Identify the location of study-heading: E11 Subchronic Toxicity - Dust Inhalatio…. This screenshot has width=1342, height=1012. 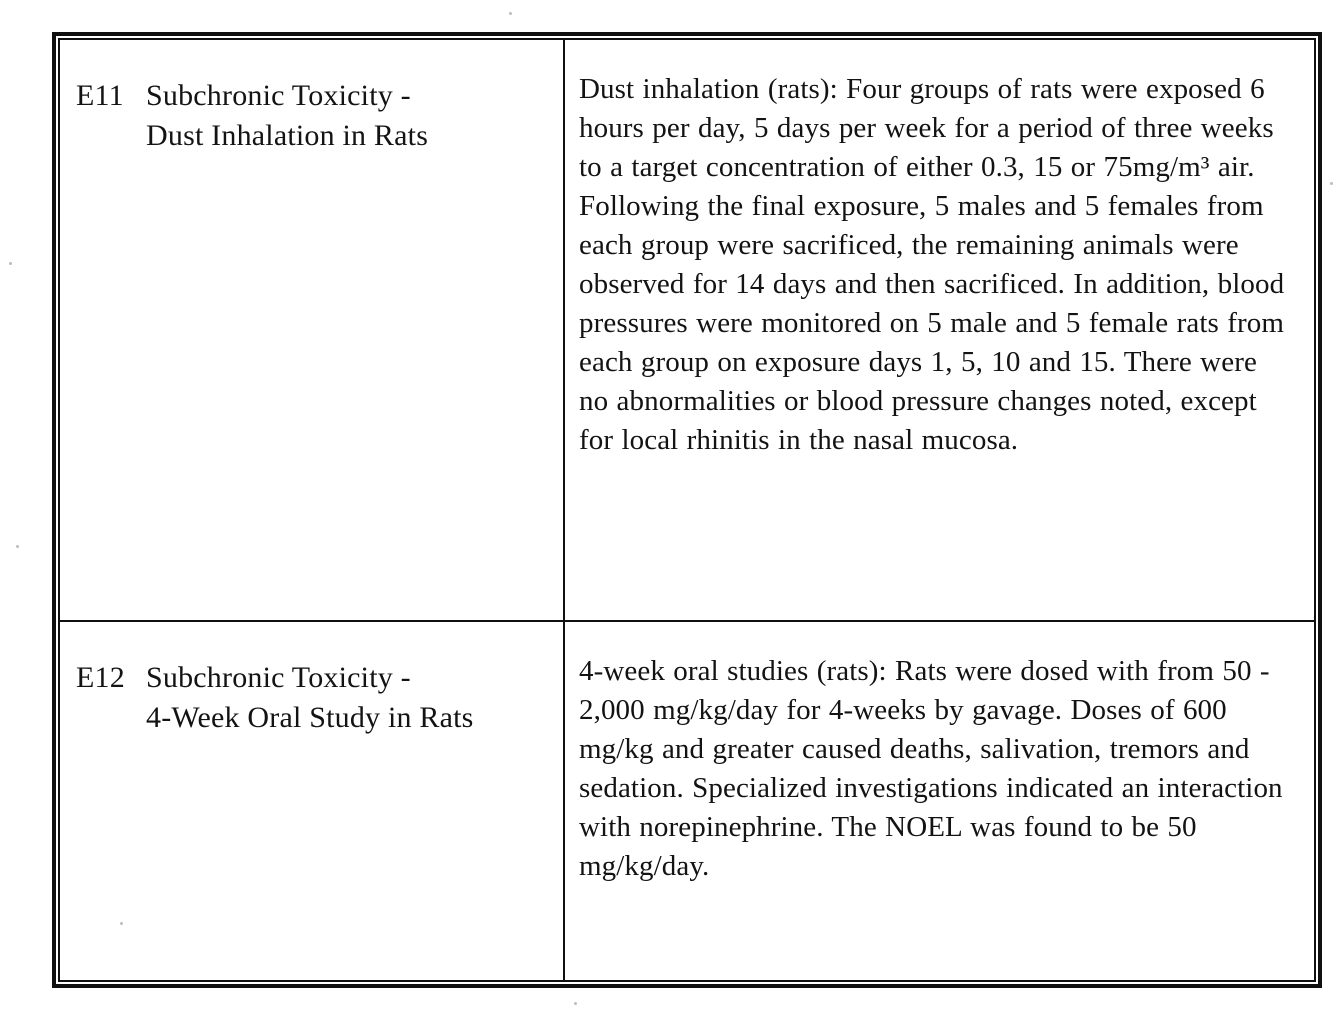
(315, 116).